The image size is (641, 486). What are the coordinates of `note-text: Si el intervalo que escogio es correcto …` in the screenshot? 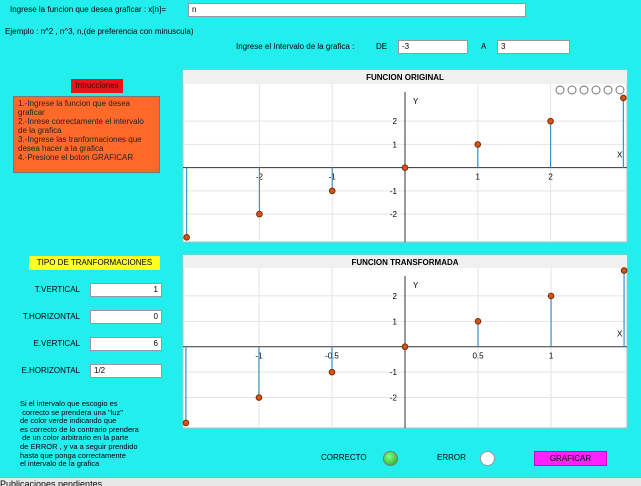 It's located at (79, 434).